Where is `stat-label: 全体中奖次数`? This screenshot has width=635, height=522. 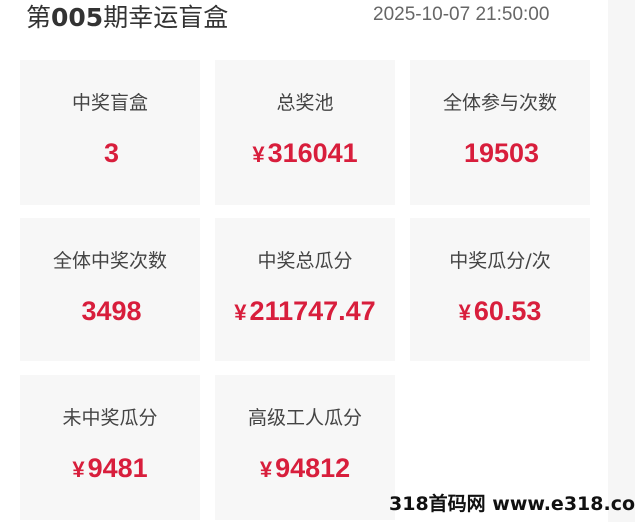
stat-label: 全体中奖次数 is located at coordinates (109, 261).